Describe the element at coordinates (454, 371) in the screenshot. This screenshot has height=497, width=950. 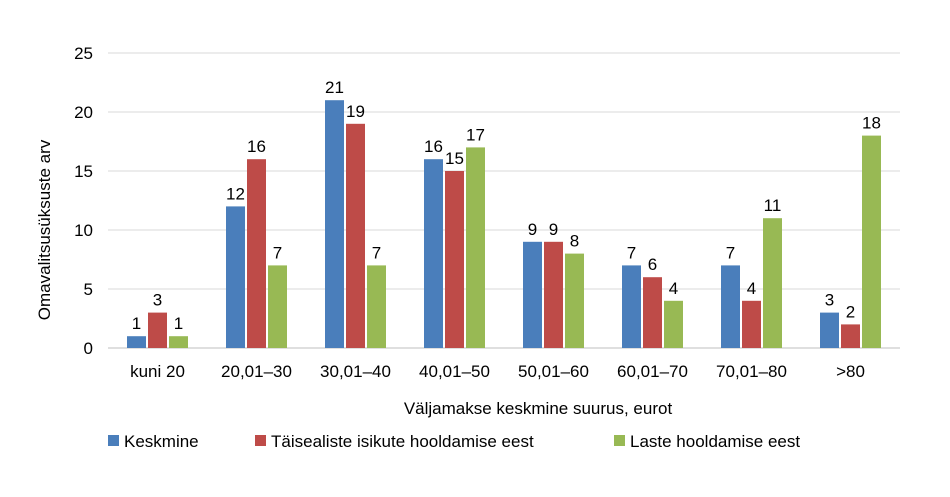
I see `x-tick-label: 40,01–50` at that location.